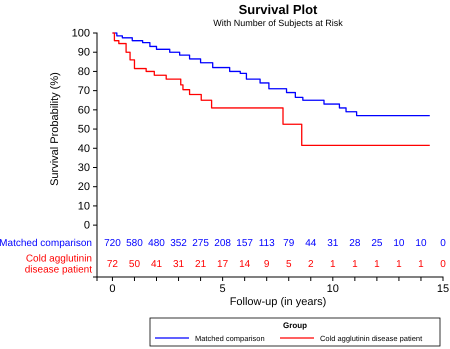 The image size is (450, 349). I want to click on annotation: 275, so click(201, 243).